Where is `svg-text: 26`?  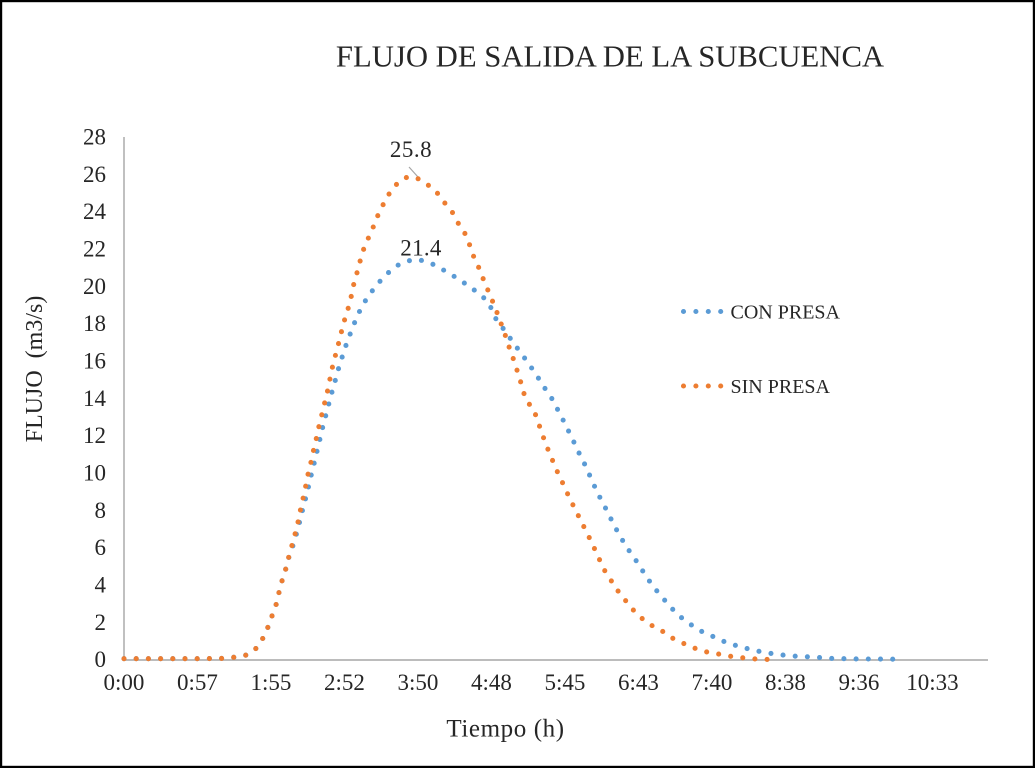 svg-text: 26 is located at coordinates (94, 174).